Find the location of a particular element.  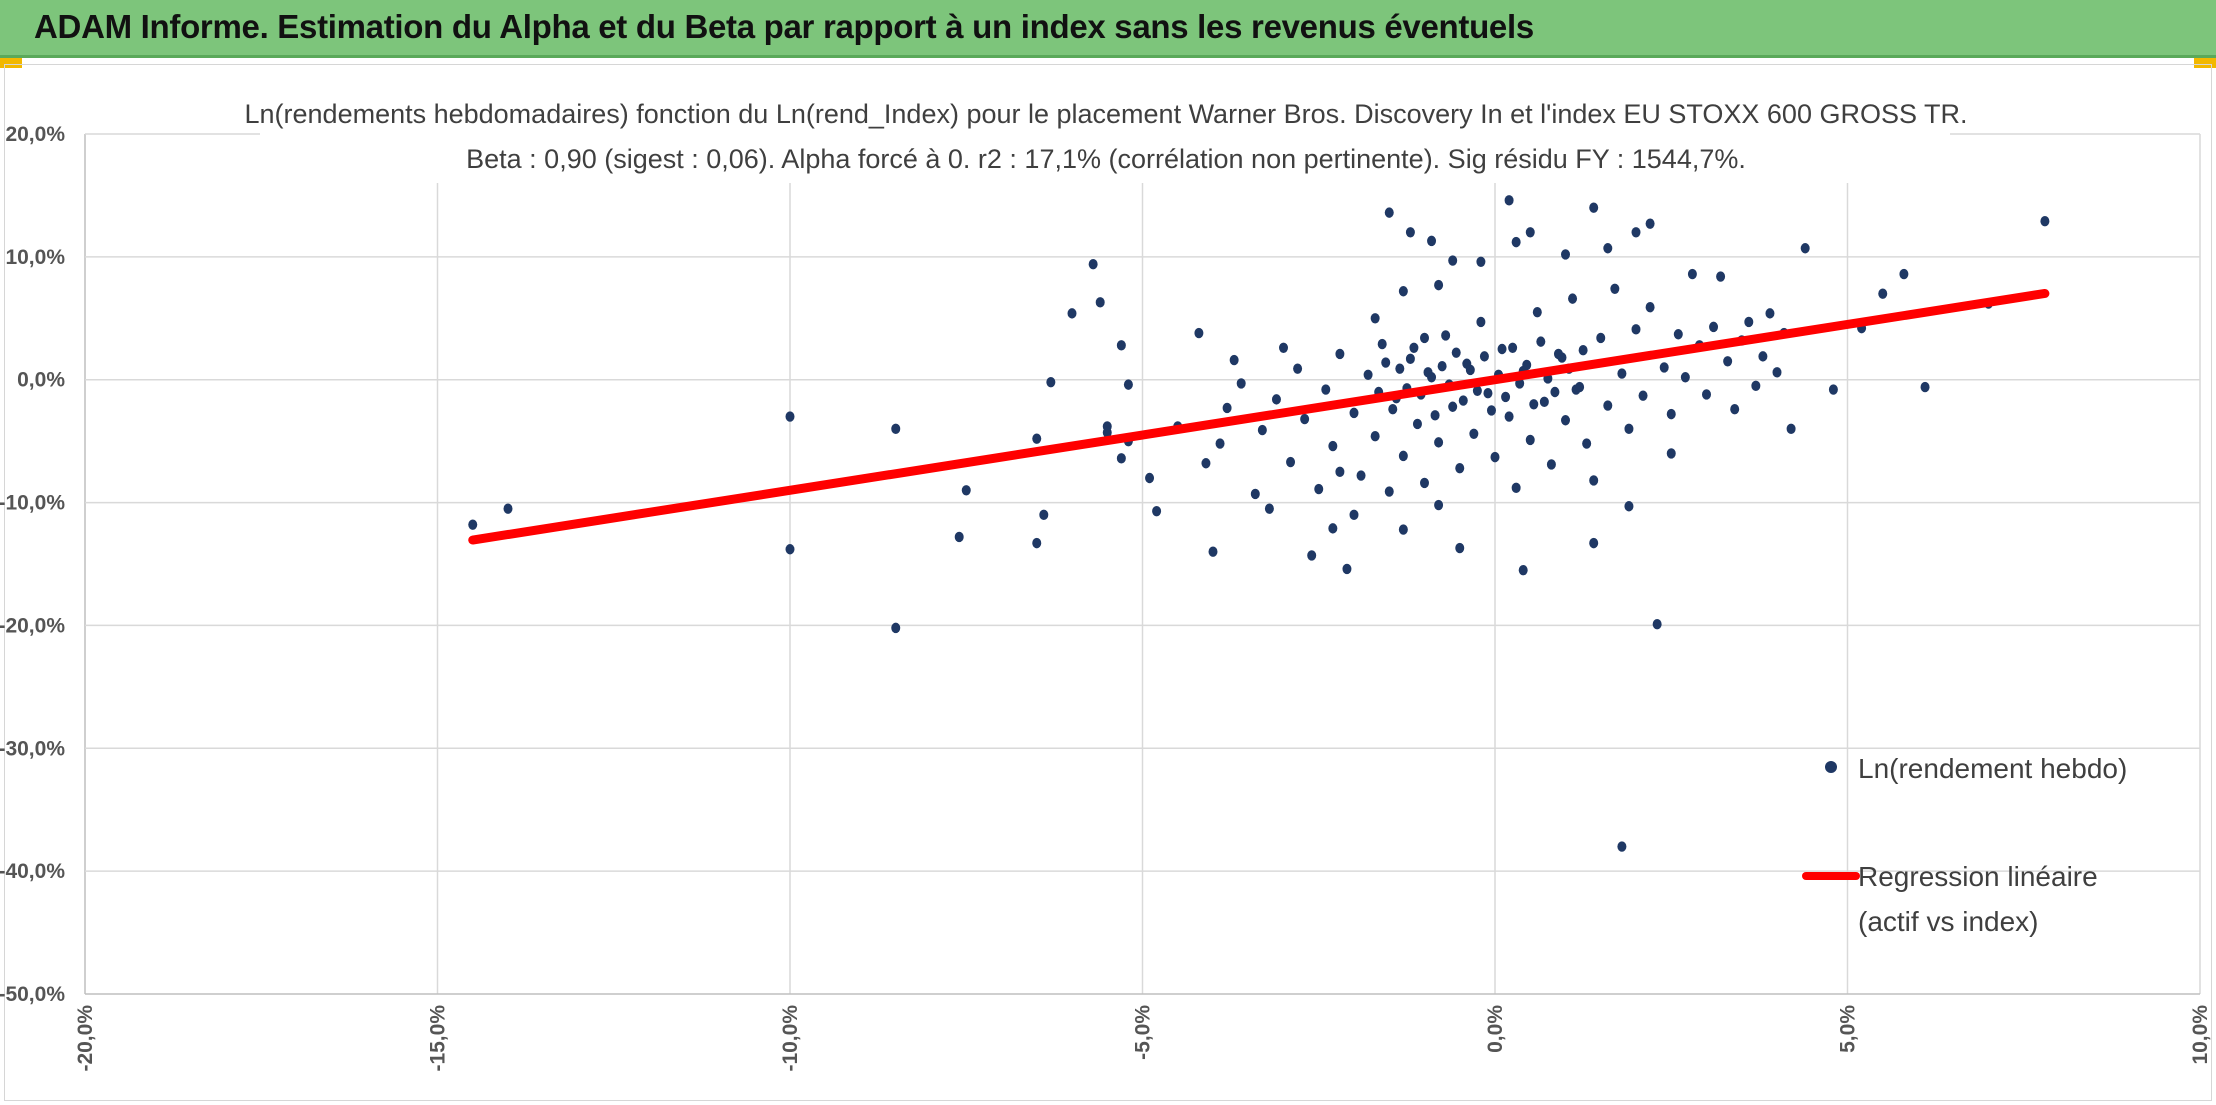

y-tick-label: -10,0% is located at coordinates (32, 503).